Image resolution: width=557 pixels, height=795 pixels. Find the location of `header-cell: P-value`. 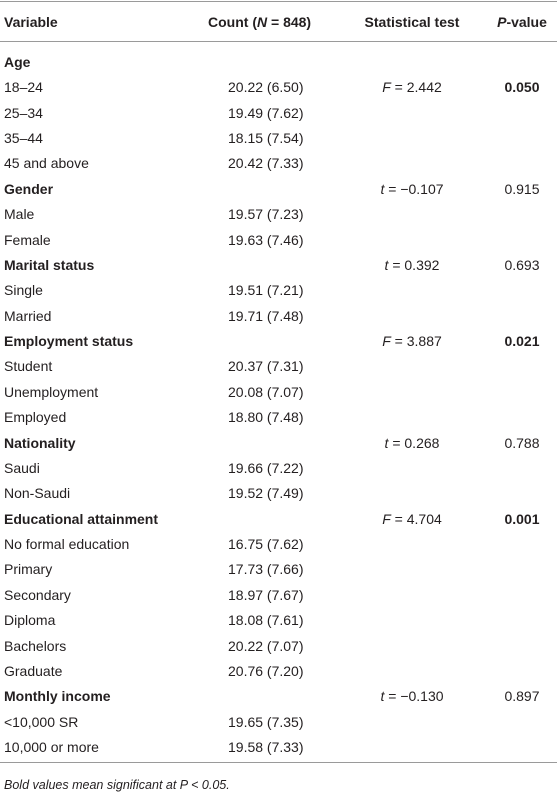

header-cell: P-value is located at coordinates (522, 22).